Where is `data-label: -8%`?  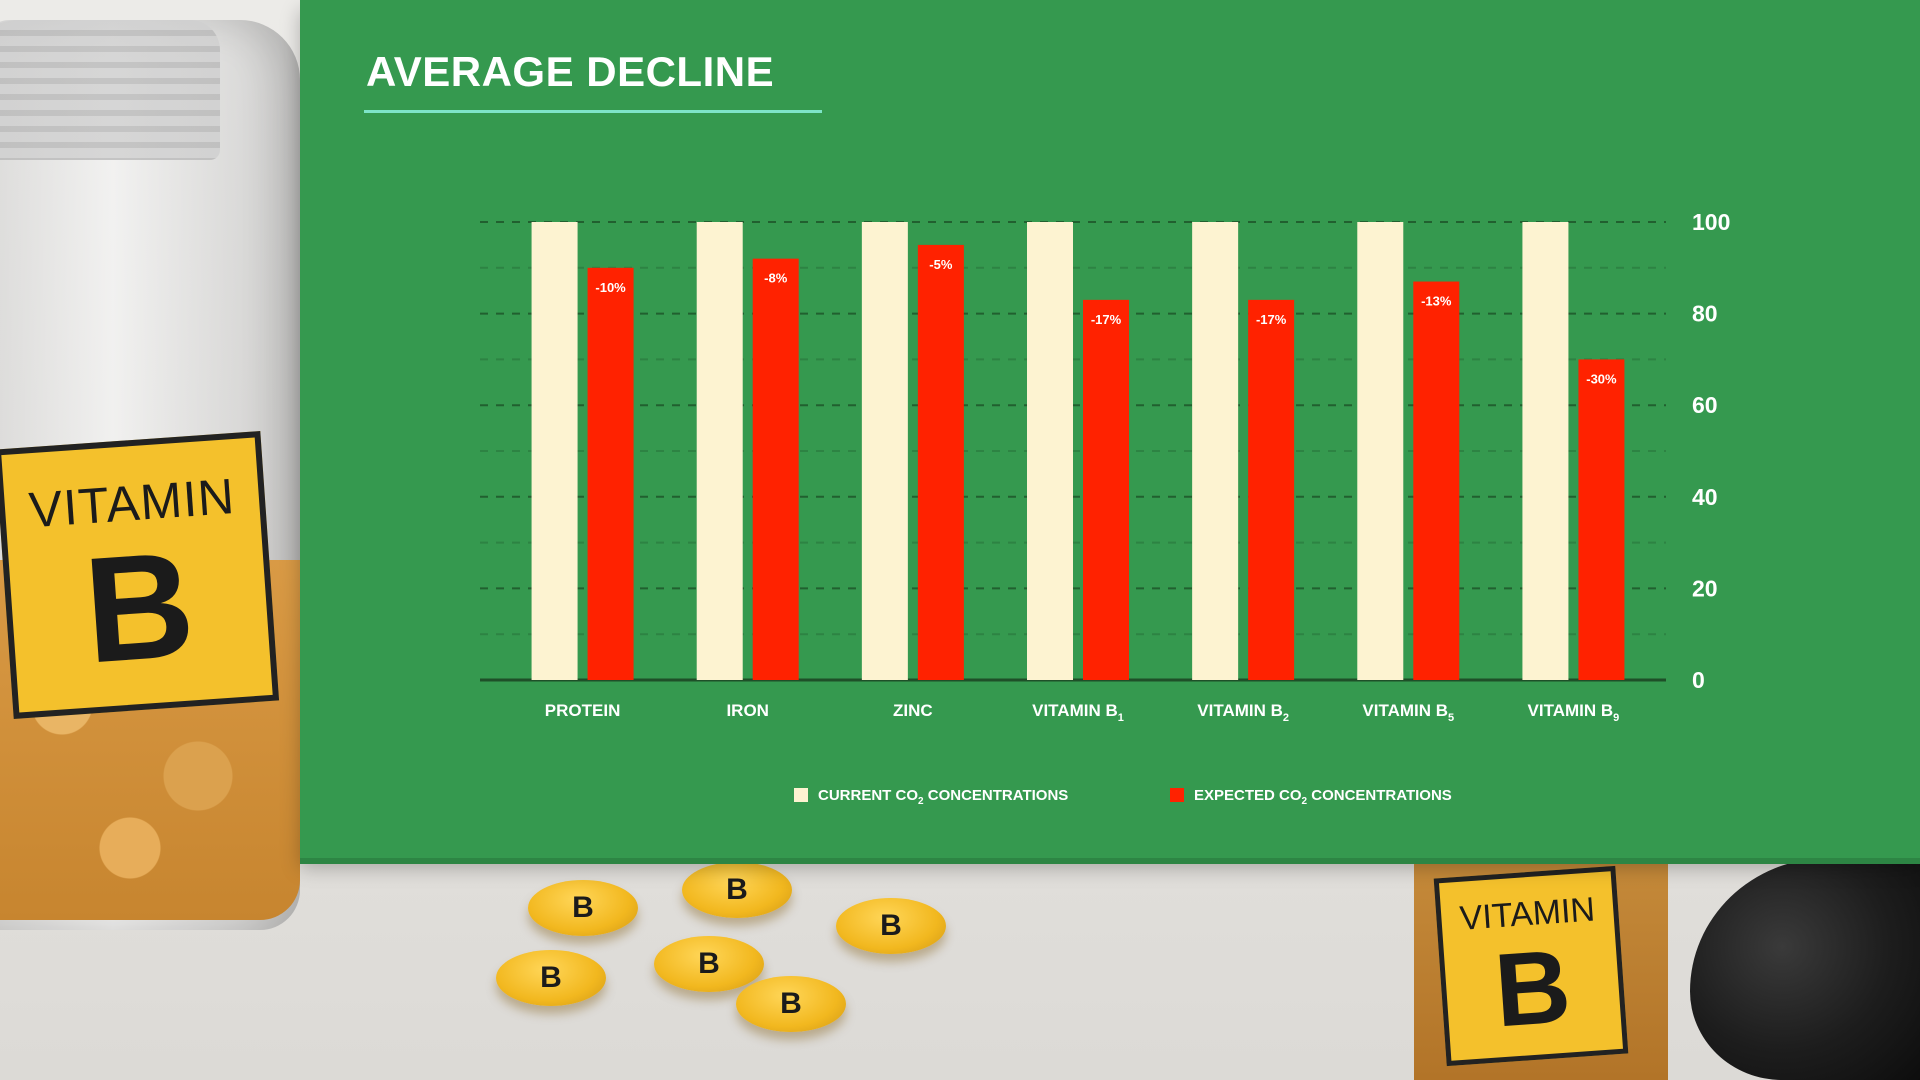 data-label: -8% is located at coordinates (776, 278).